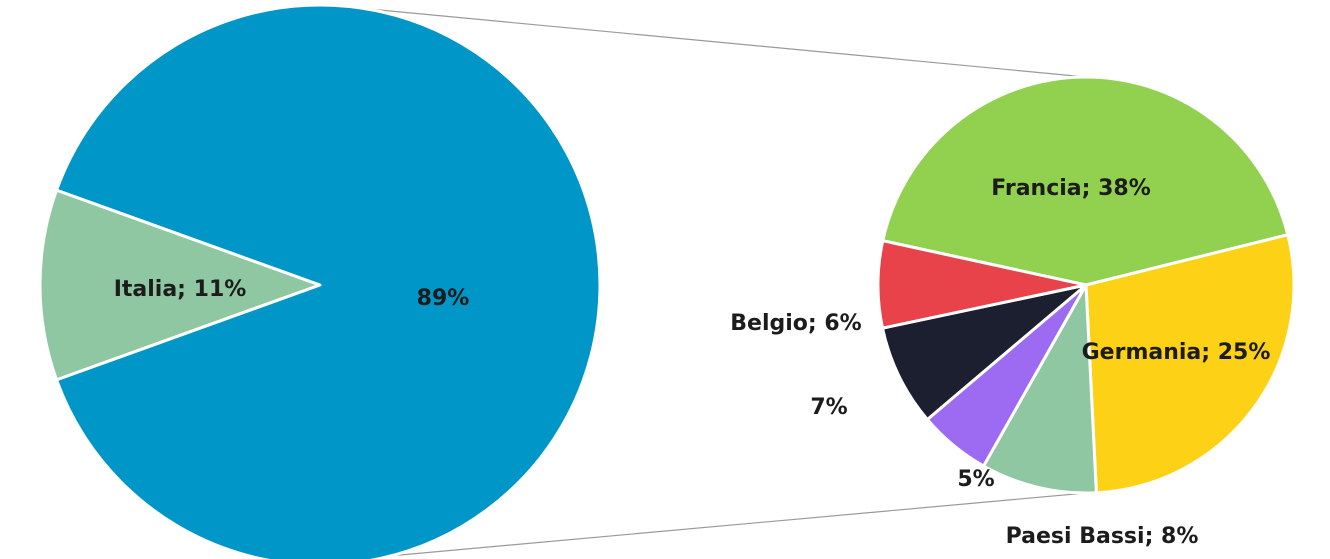 The image size is (1330, 559). What do you see at coordinates (443, 298) in the screenshot?
I see `label-main-rest: 89%` at bounding box center [443, 298].